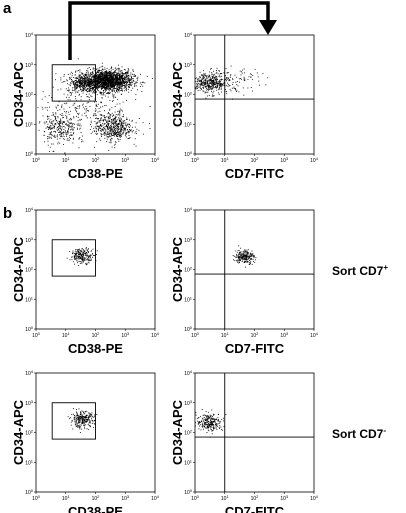 This screenshot has width=406, height=513. I want to click on y-tick-label: 10⁰, so click(188, 329).